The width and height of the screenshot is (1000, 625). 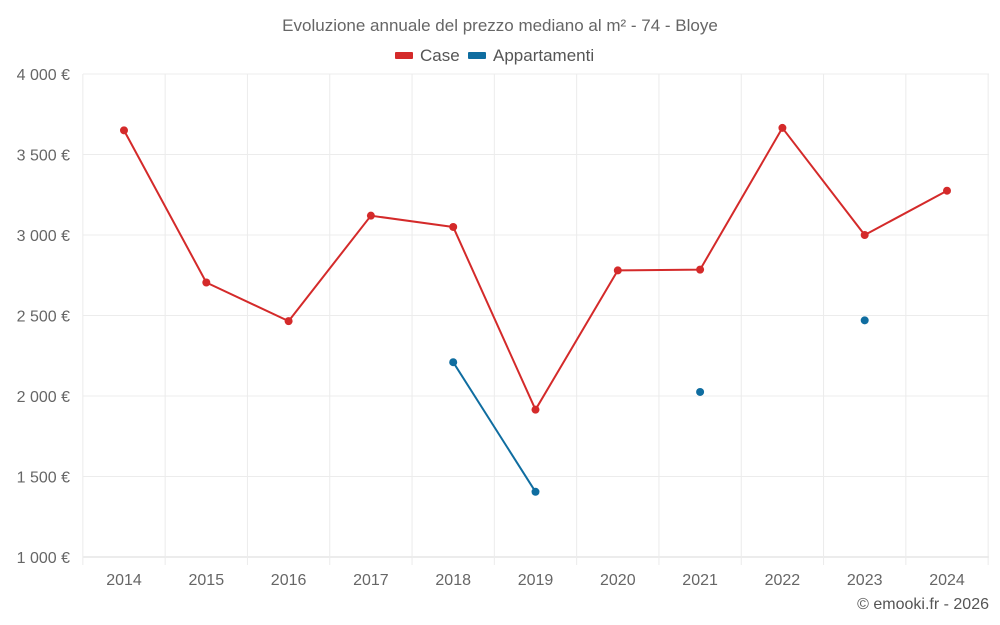 What do you see at coordinates (453, 580) in the screenshot?
I see `x-tick-label: 2018` at bounding box center [453, 580].